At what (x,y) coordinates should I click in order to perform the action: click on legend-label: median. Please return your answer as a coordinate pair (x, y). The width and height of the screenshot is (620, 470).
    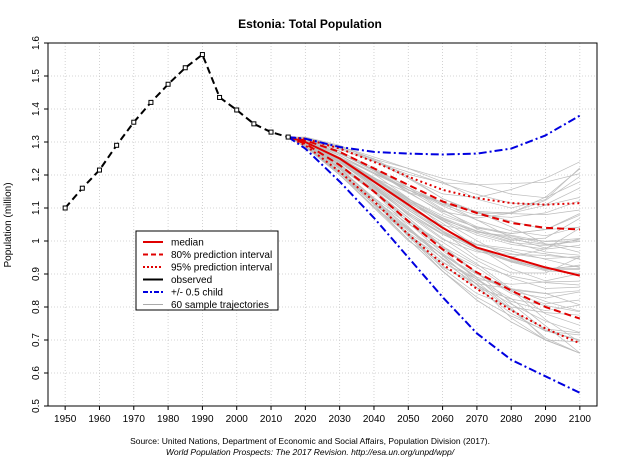
    Looking at the image, I should click on (187, 243).